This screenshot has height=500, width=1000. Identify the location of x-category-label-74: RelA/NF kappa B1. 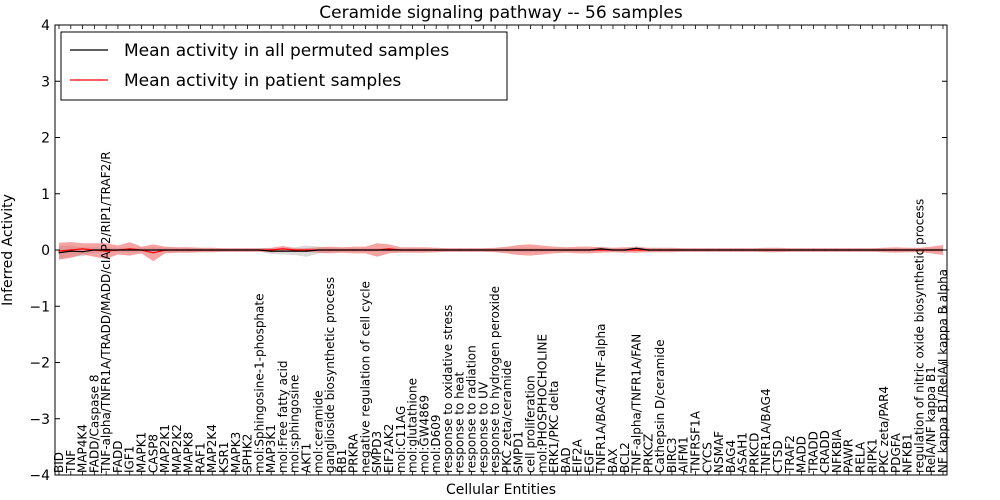
(931, 419).